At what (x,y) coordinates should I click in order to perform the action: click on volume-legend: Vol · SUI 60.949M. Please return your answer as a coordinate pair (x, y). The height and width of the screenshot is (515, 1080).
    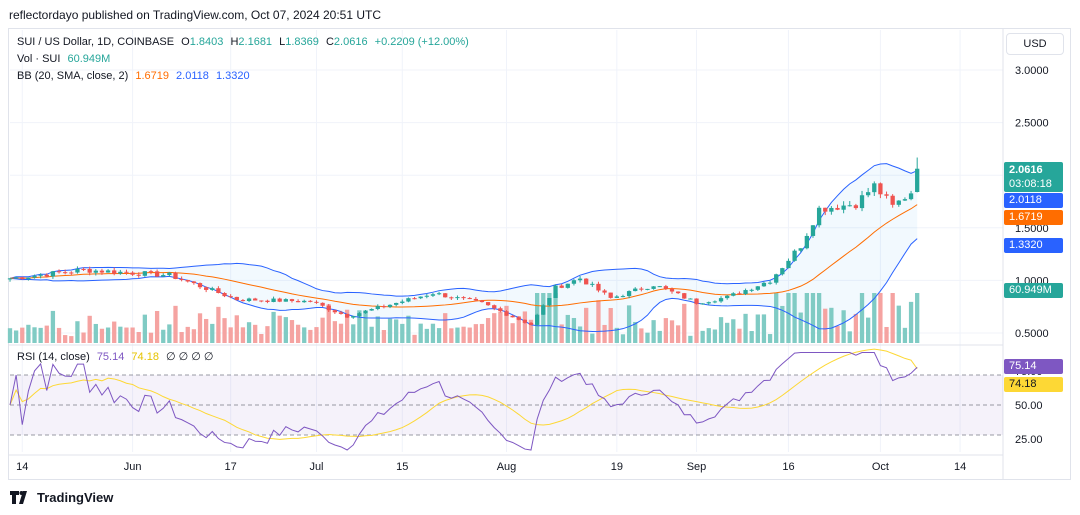
    Looking at the image, I should click on (65, 59).